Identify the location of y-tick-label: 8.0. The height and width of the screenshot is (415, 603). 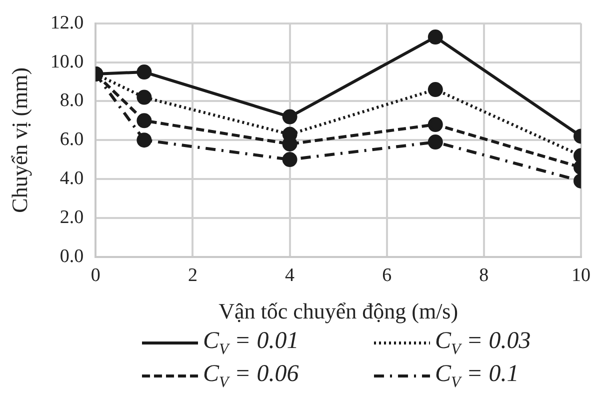
(72, 101).